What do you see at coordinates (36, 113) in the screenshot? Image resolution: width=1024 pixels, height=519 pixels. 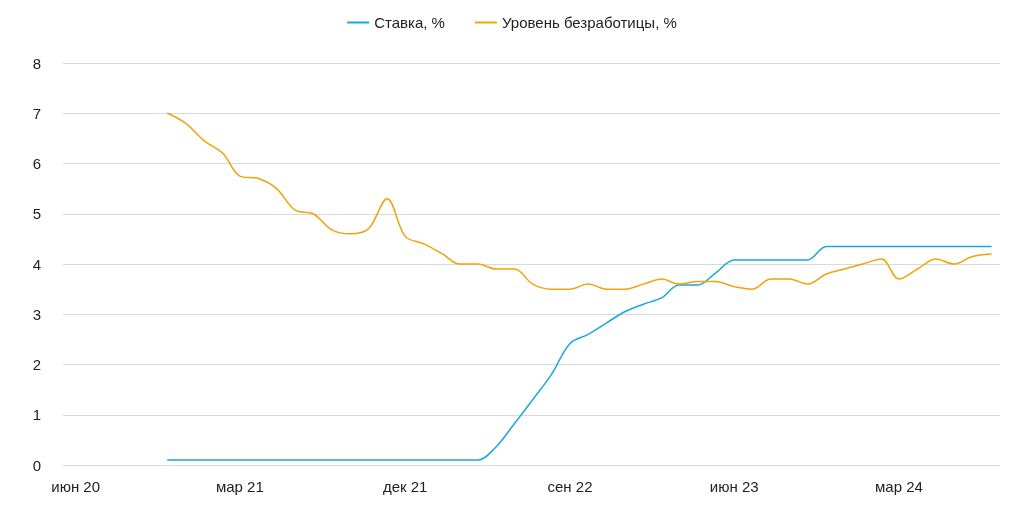 I see `y-tick-label: 7` at bounding box center [36, 113].